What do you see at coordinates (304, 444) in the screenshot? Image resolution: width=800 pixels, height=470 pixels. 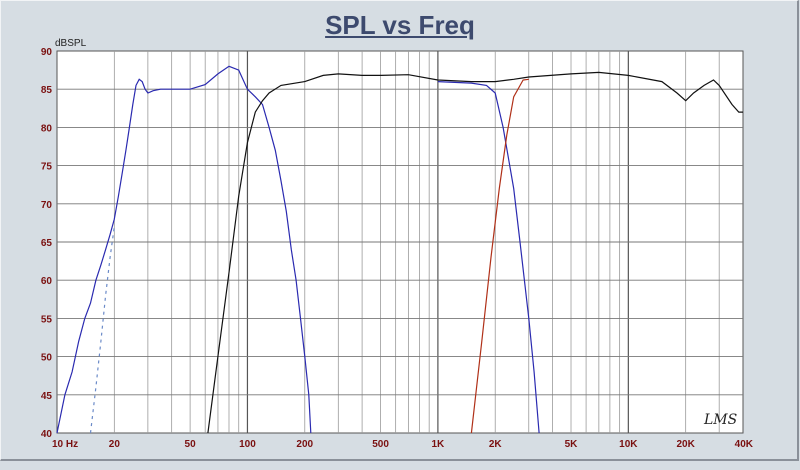 I see `x-tick-label: 200` at bounding box center [304, 444].